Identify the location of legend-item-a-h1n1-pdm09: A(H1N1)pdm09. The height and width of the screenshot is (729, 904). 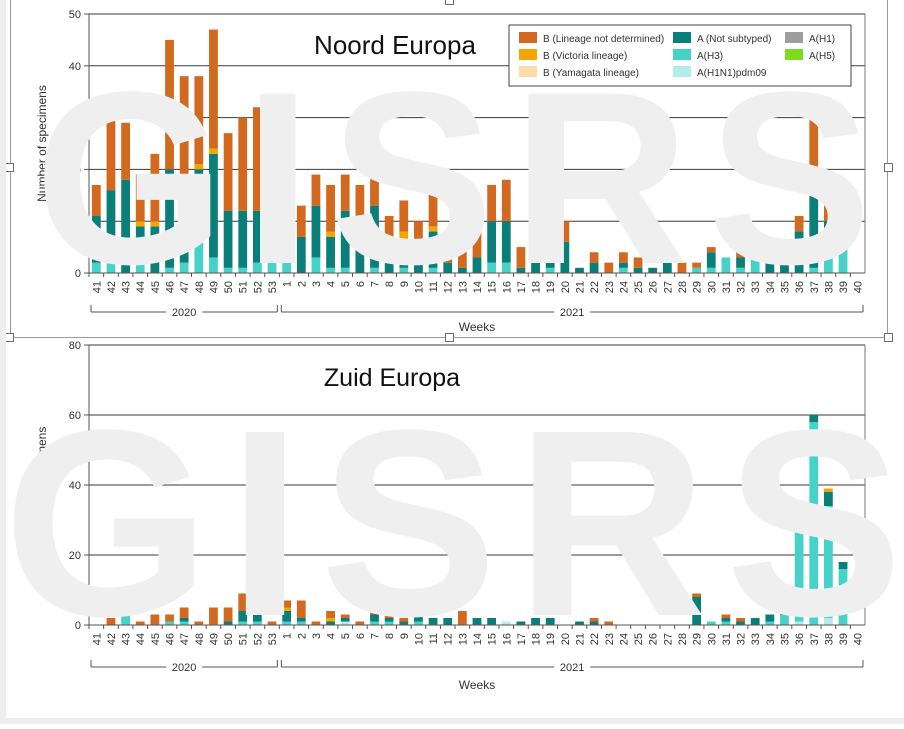
(720, 72).